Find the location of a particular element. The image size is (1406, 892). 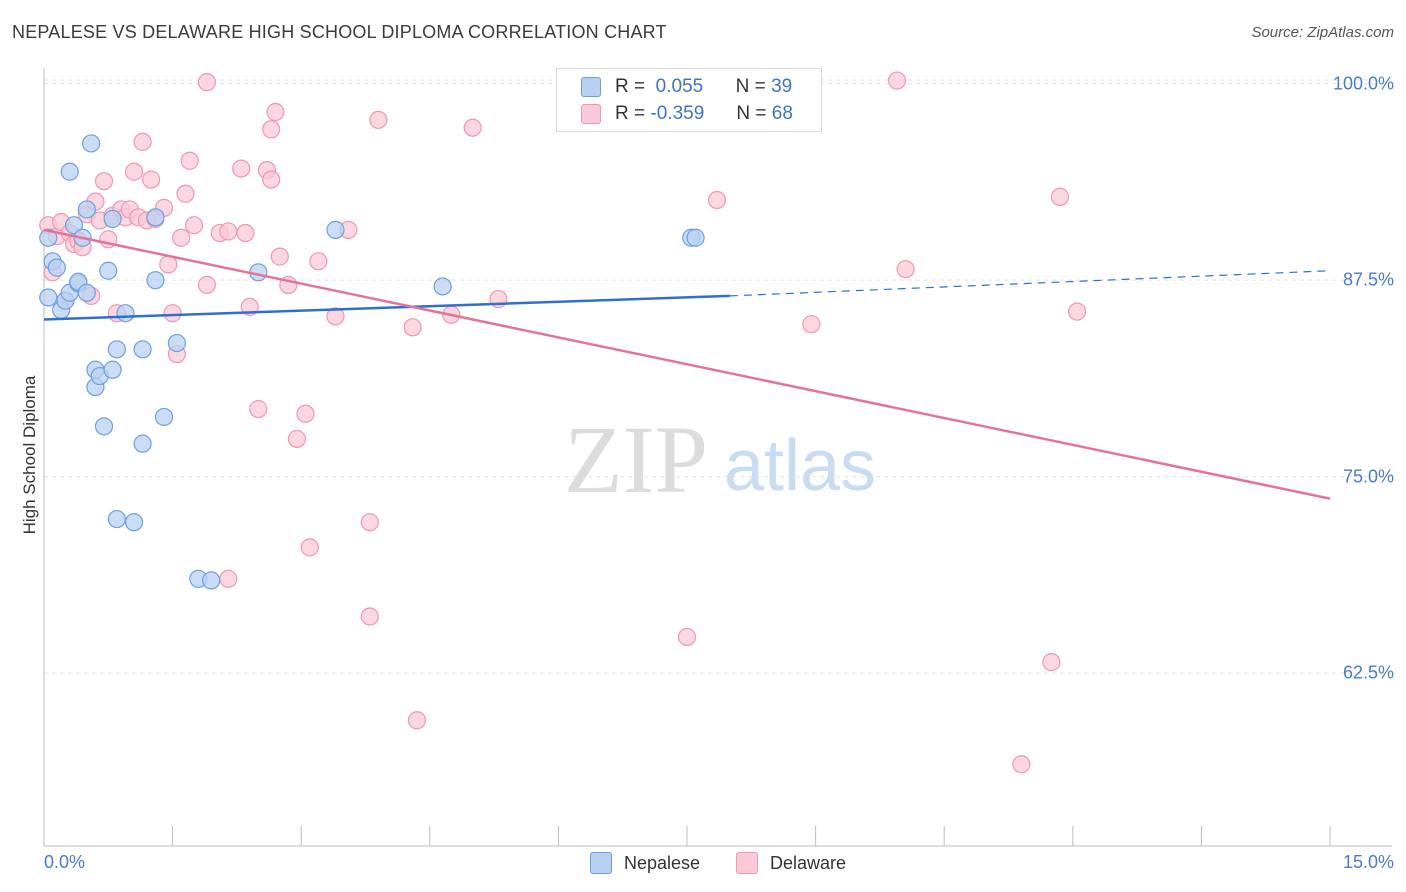

r-value: -0.359 is located at coordinates (677, 113).